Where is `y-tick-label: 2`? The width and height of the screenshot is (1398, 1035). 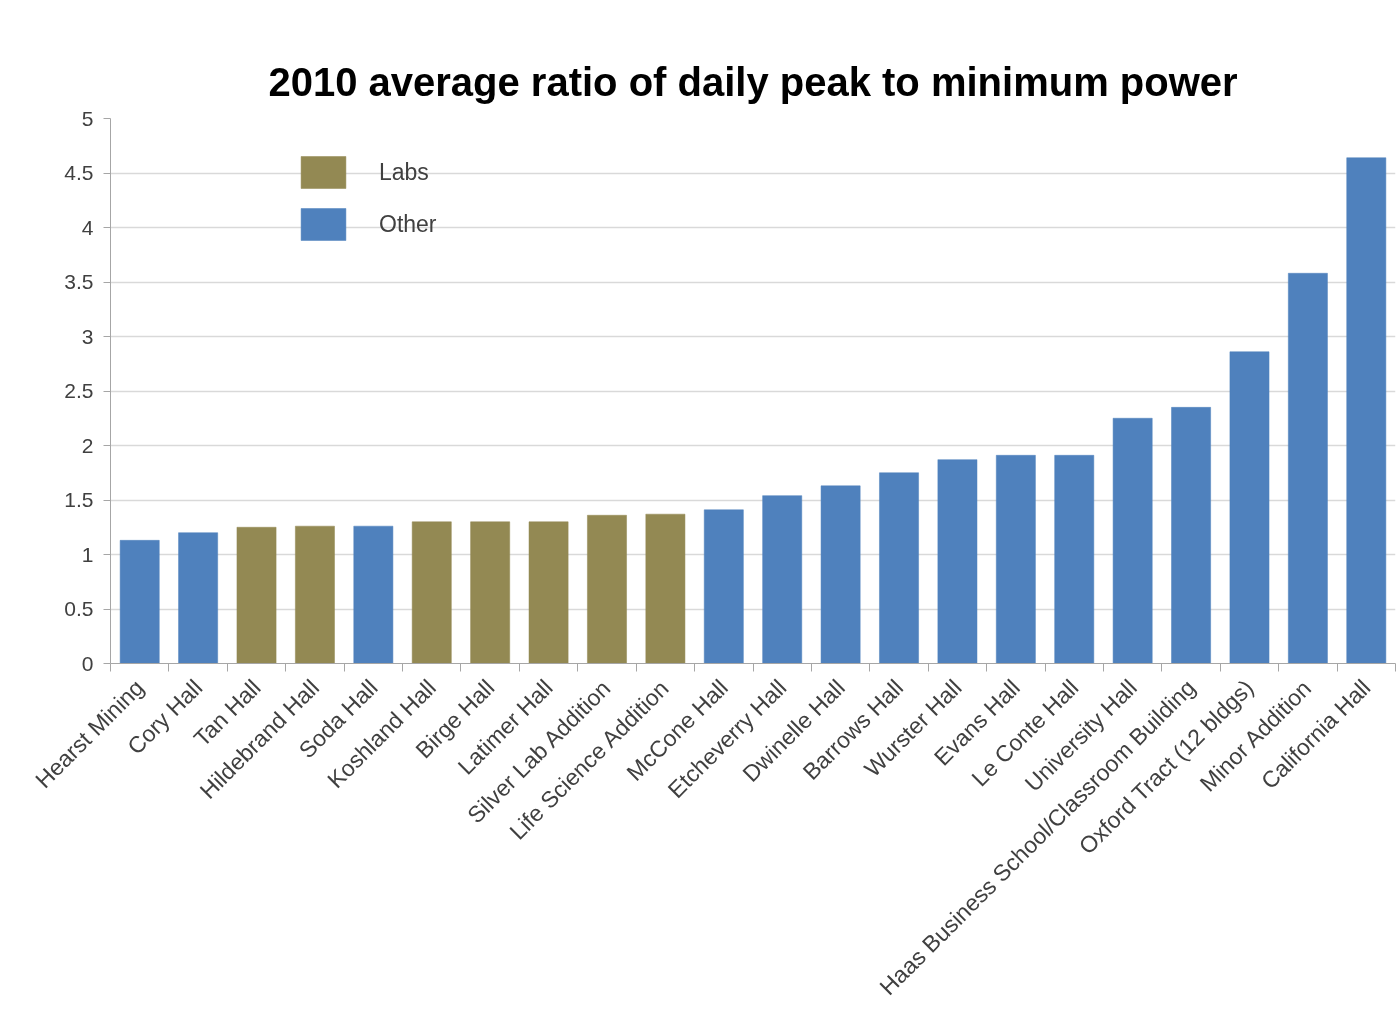 y-tick-label: 2 is located at coordinates (87, 445).